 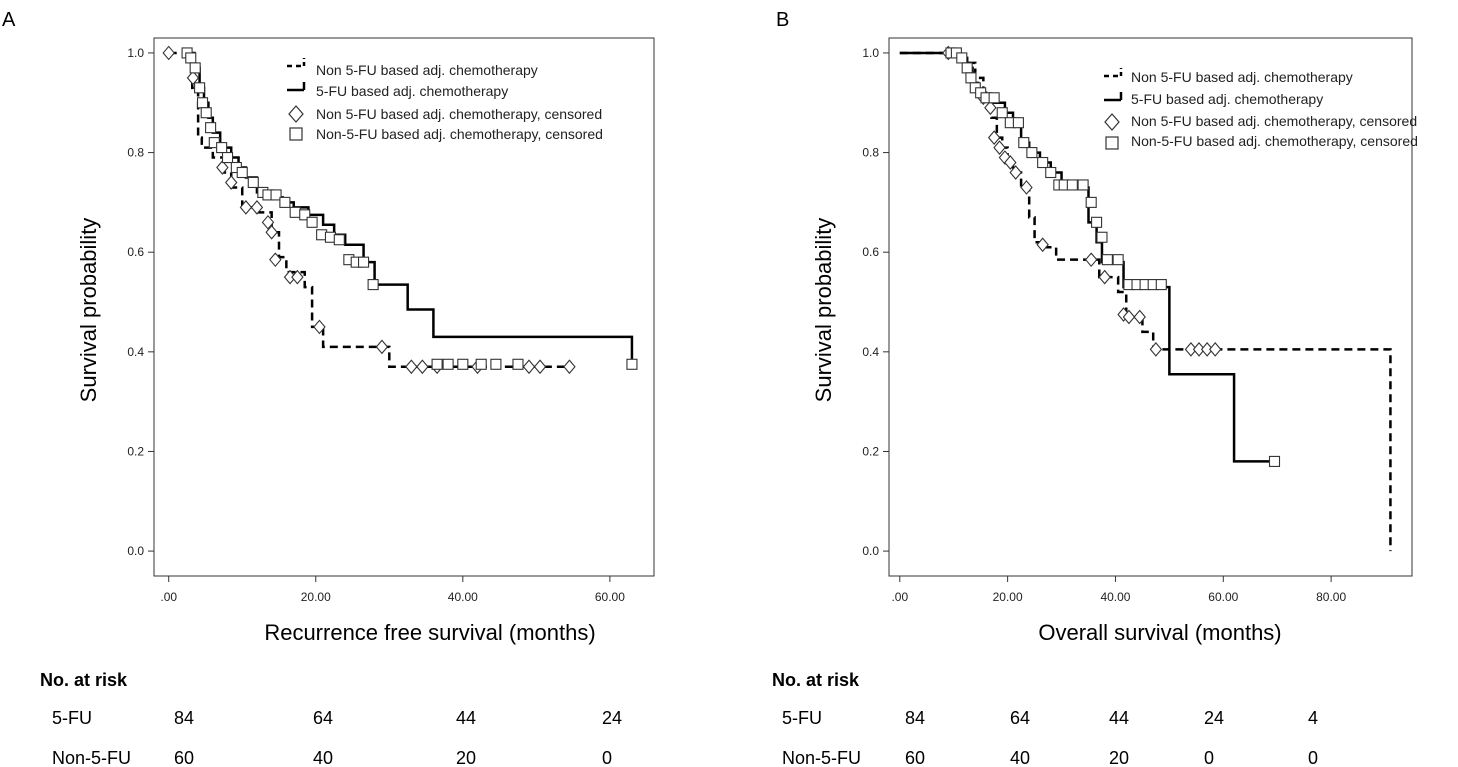 I want to click on risk-cell-a-1-3: 0, so click(x=607, y=757).